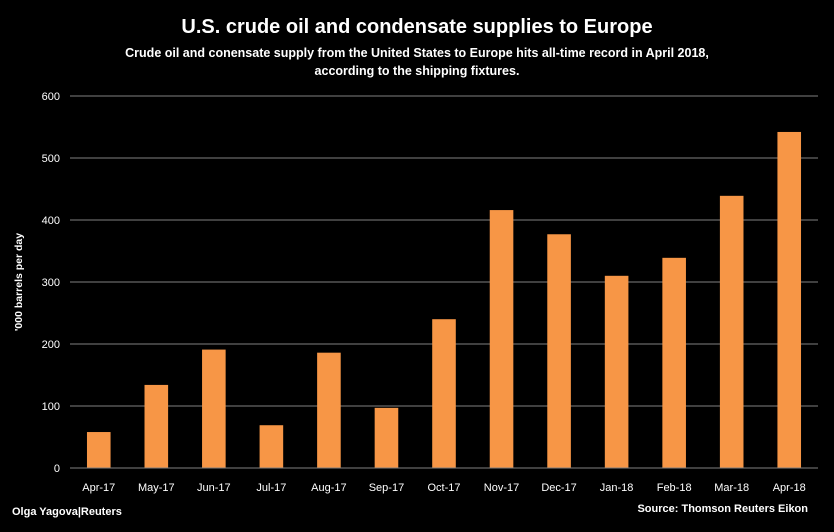 The width and height of the screenshot is (834, 532). I want to click on x-tick-label: Apr-17, so click(98, 488).